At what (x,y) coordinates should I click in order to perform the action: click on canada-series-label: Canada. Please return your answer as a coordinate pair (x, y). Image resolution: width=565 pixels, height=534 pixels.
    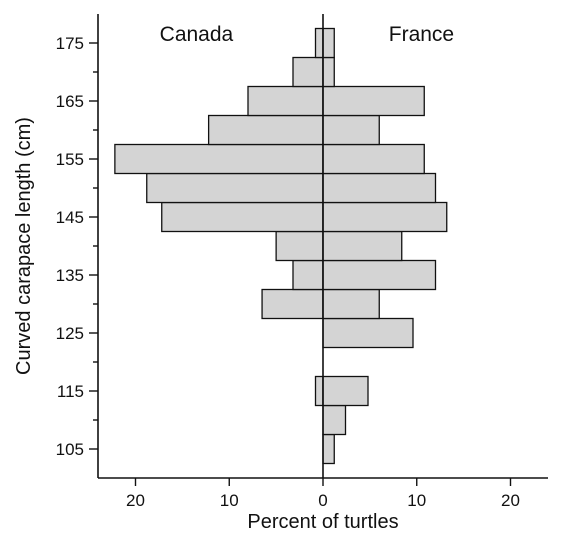
    Looking at the image, I should click on (197, 34).